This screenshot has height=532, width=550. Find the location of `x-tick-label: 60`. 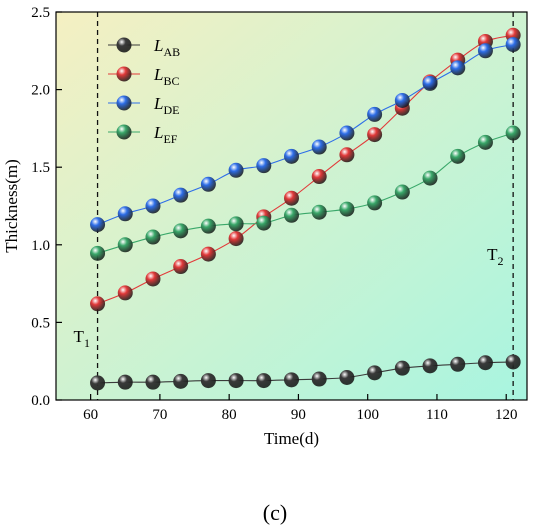

x-tick-label: 60 is located at coordinates (90, 415).